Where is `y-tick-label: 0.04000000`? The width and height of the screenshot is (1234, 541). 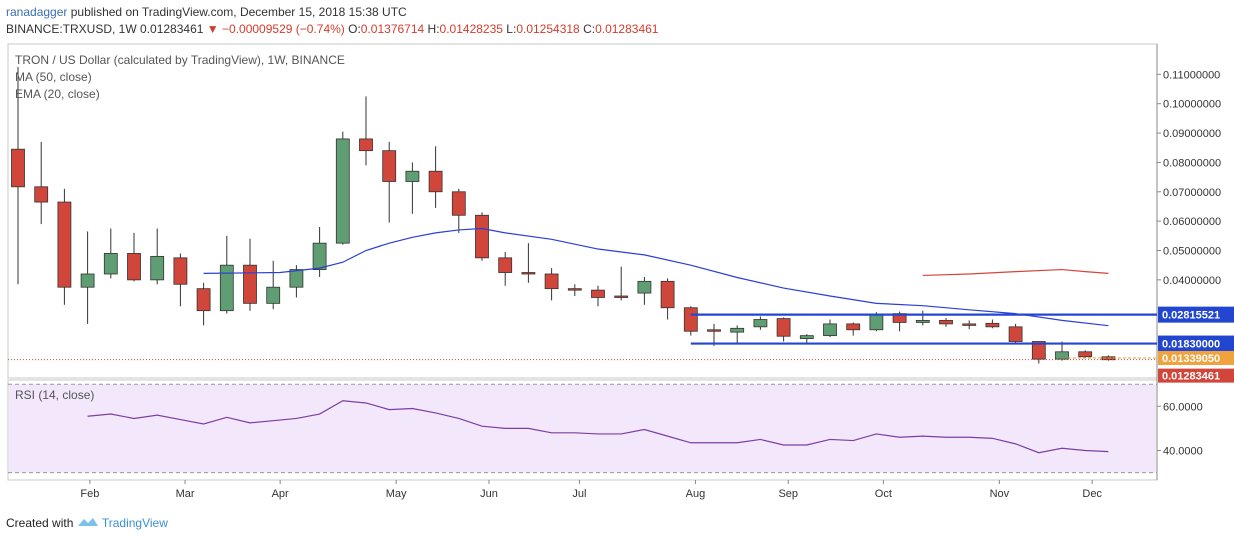
y-tick-label: 0.04000000 is located at coordinates (1192, 281).